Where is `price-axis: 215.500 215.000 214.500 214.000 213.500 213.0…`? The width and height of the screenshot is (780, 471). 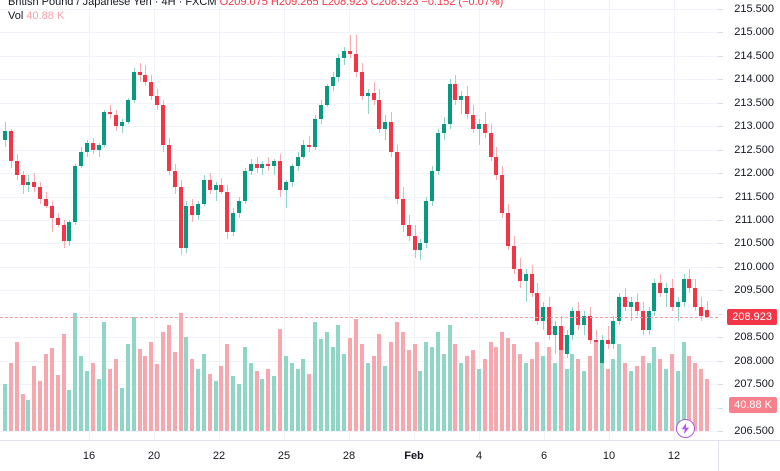 price-axis: 215.500 215.000 214.500 214.000 213.500 213.0… is located at coordinates (749, 220).